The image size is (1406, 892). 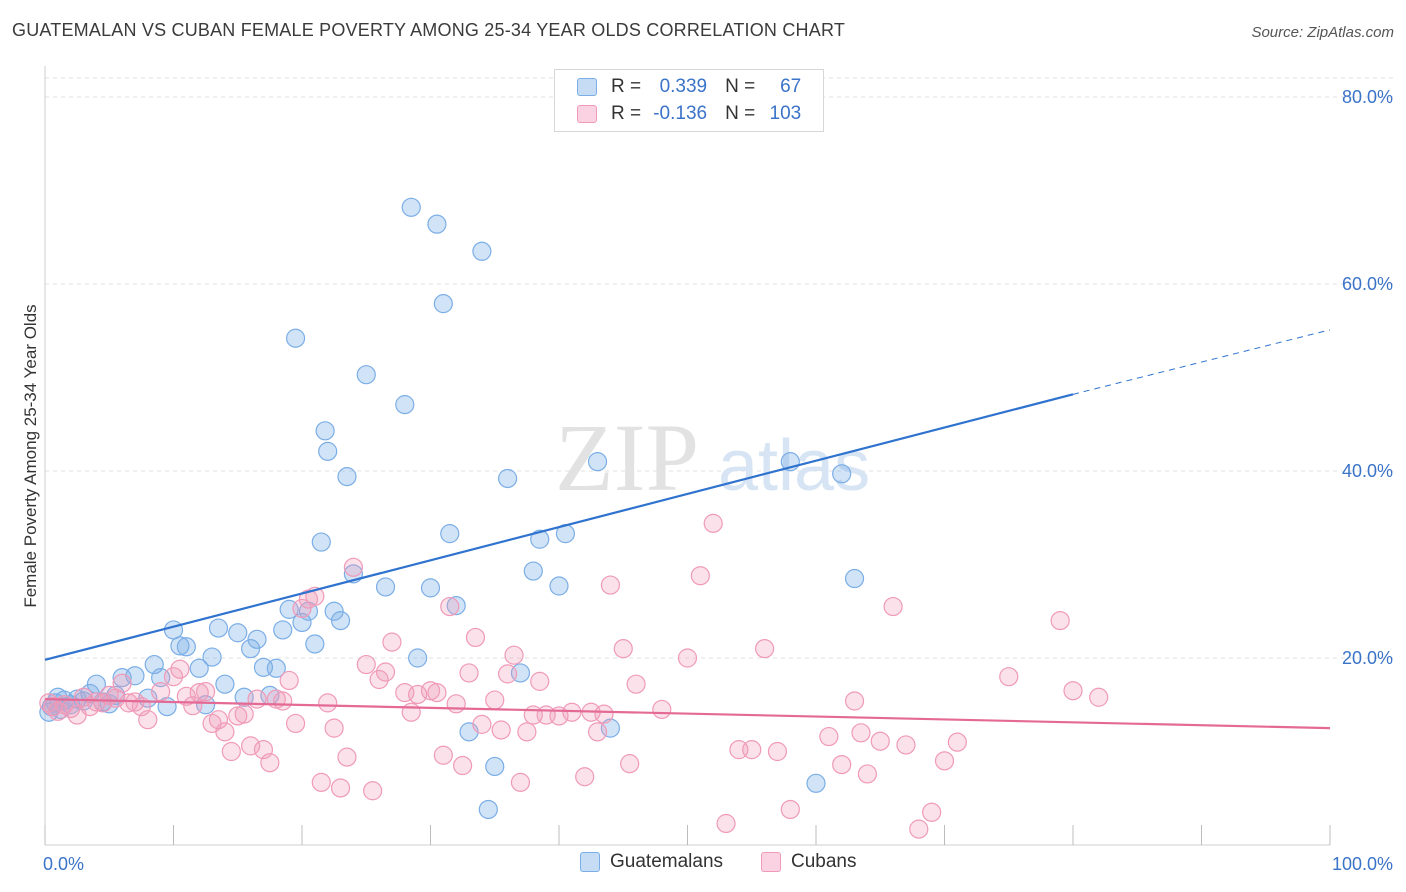 I want to click on source-credit: Source: ZipAtlas.com, so click(x=1322, y=32).